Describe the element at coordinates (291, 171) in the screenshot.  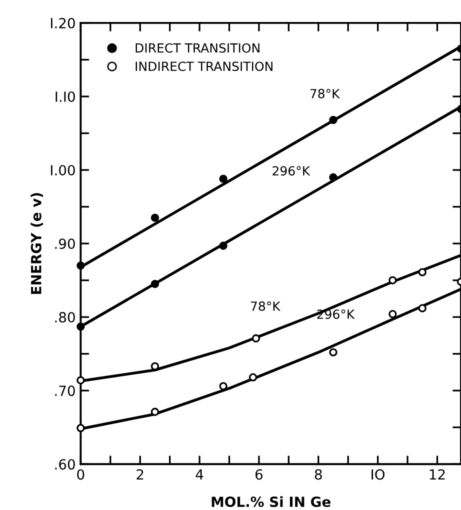
I see `annotation: 296°K` at that location.